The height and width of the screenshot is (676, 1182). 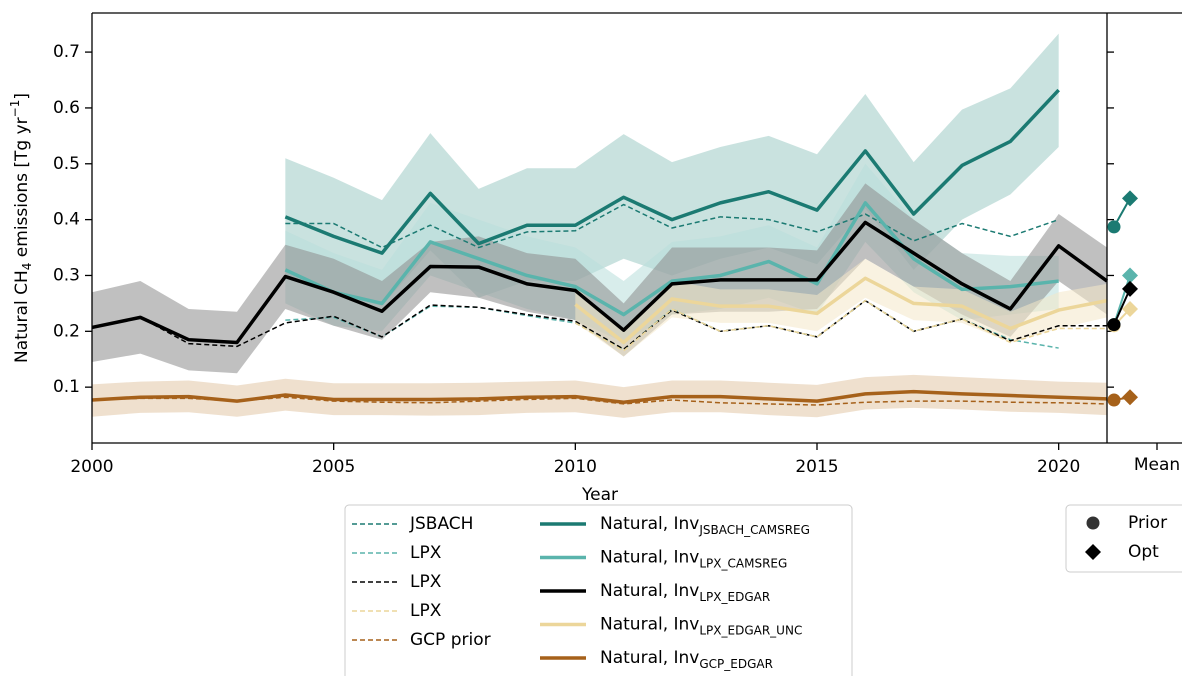 I want to click on y-tick-label: 0.1, so click(x=66, y=387).